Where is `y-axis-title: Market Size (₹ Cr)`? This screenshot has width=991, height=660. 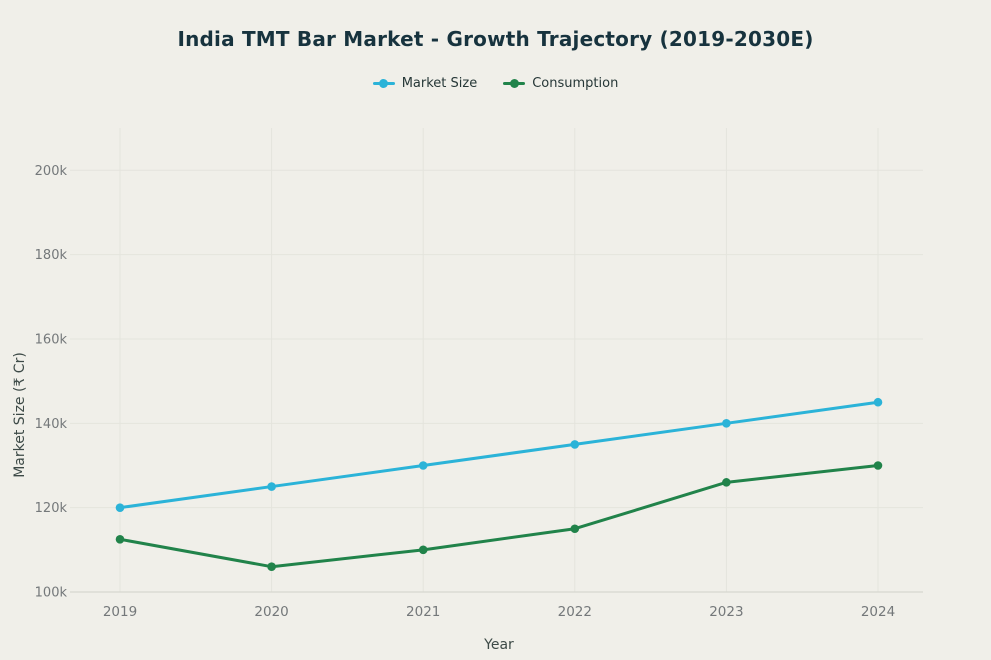 y-axis-title: Market Size (₹ Cr) is located at coordinates (20, 415).